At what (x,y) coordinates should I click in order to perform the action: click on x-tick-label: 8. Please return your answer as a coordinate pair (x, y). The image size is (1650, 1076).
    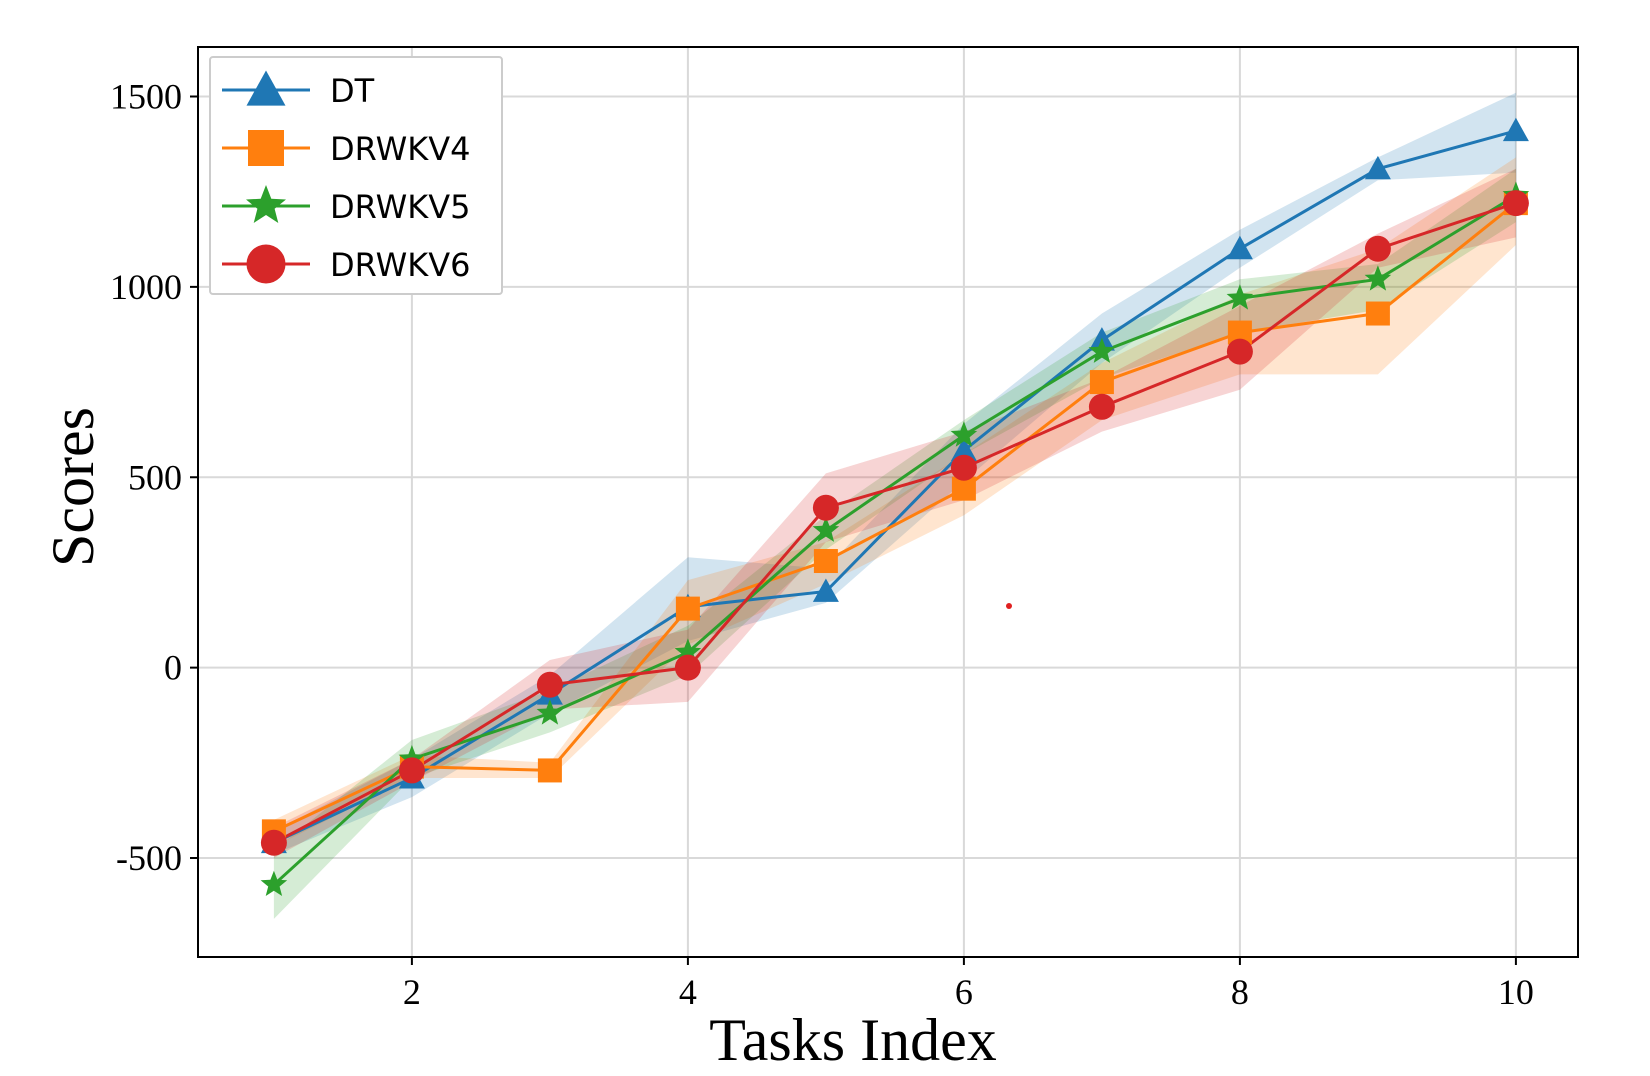
    Looking at the image, I should click on (1240, 992).